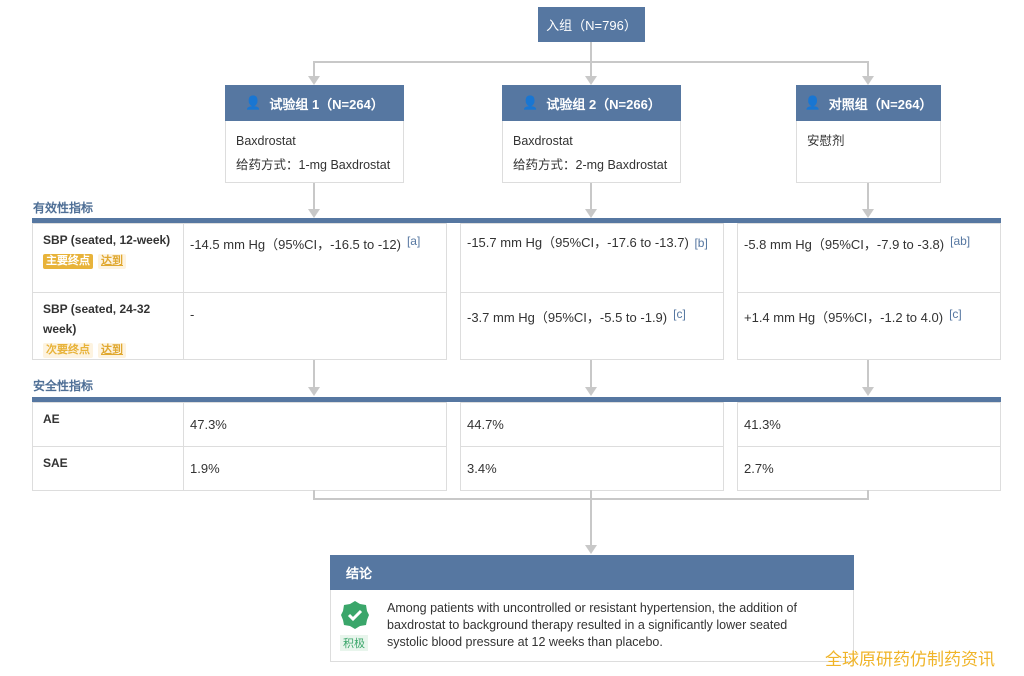  I want to click on table-cell: -, so click(315, 326).